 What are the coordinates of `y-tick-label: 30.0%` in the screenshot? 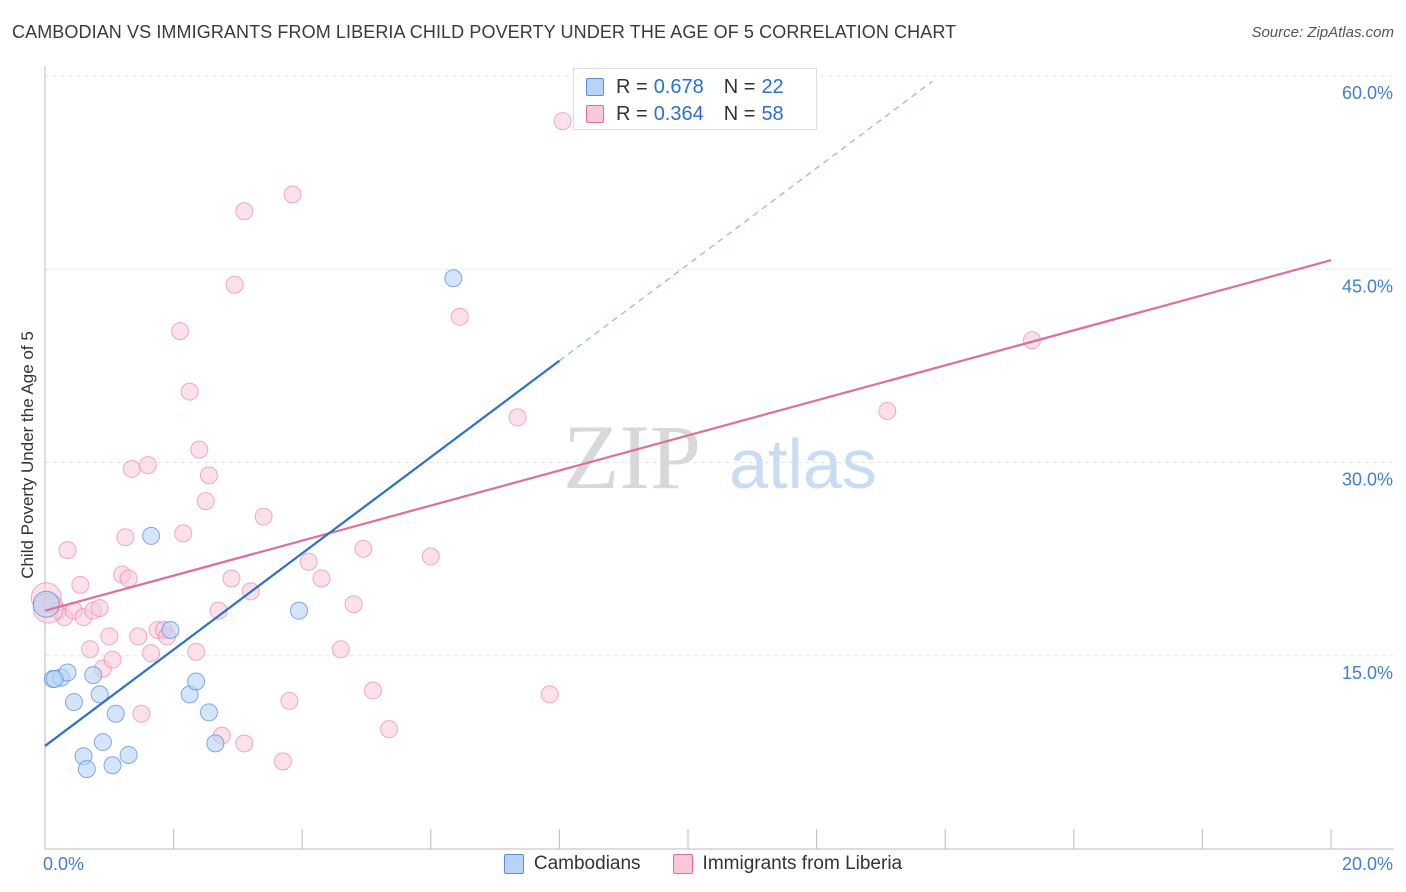 It's located at (1367, 480).